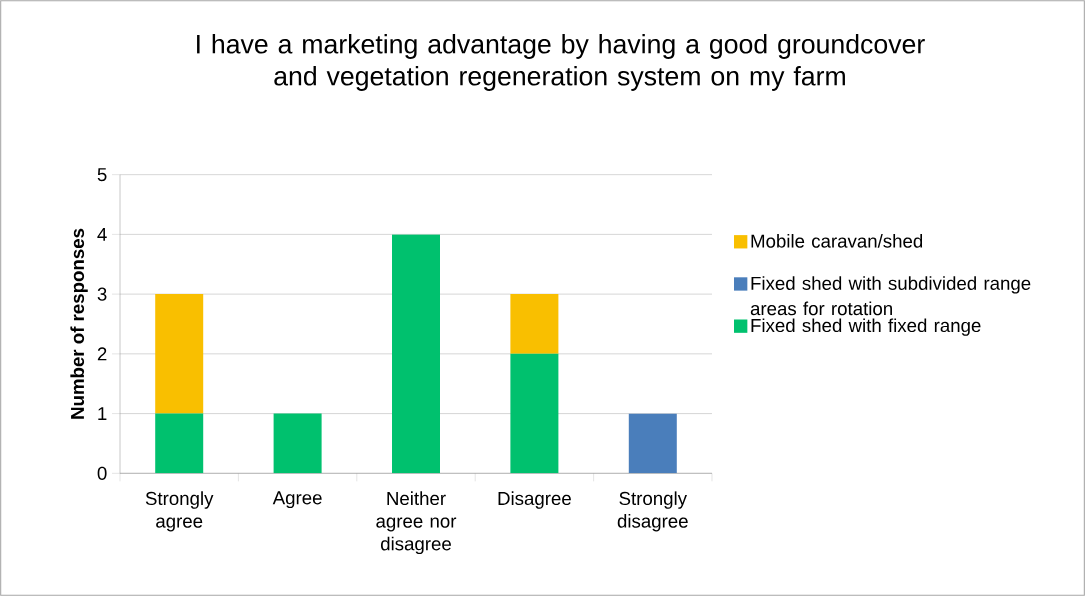 The width and height of the screenshot is (1085, 596). Describe the element at coordinates (79, 323) in the screenshot. I see `y-axis-title: Number of responses` at that location.